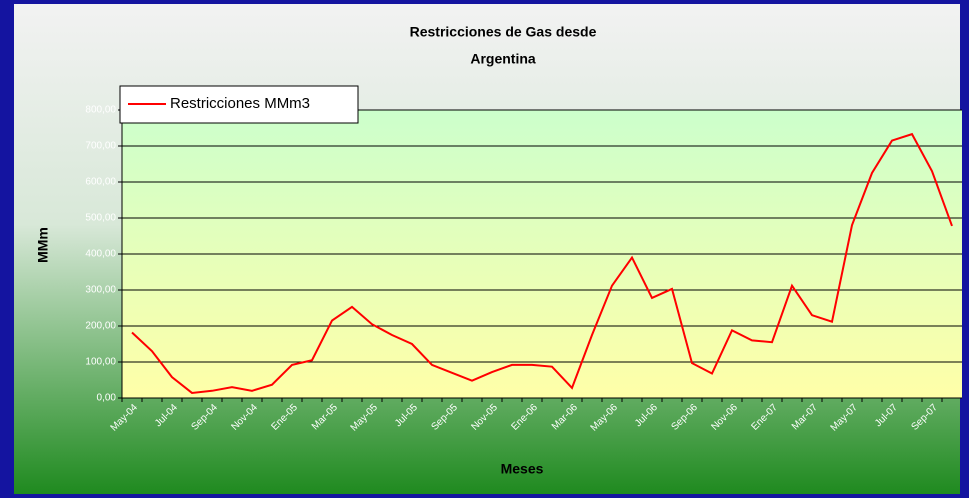 This screenshot has width=969, height=498. I want to click on y-tick-label: 500,00, so click(100, 218).